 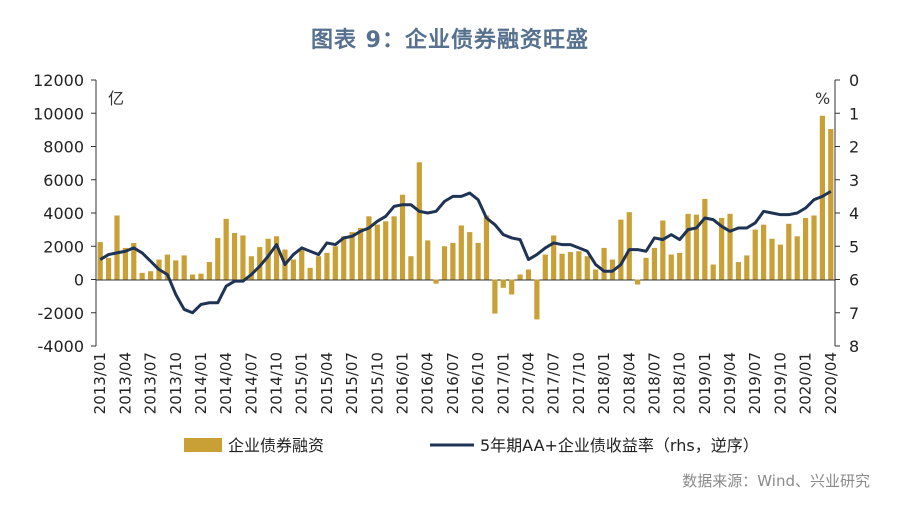 What do you see at coordinates (251, 383) in the screenshot?
I see `x-tick-label: 2014/07` at bounding box center [251, 383].